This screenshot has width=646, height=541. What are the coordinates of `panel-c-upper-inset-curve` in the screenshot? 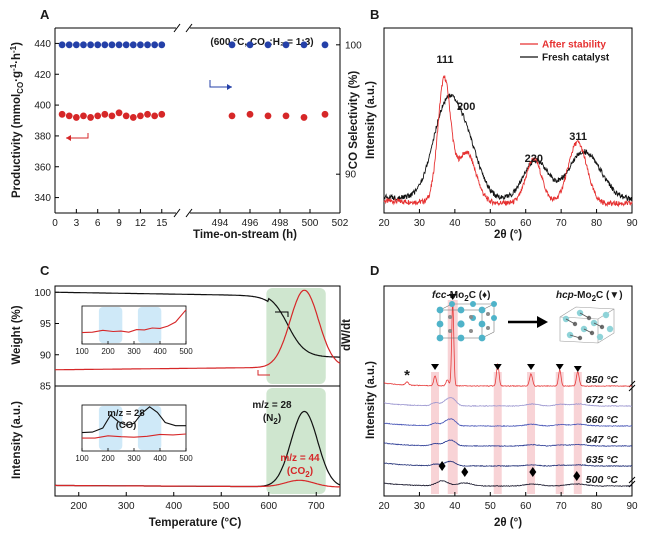 It's located at (134, 321).